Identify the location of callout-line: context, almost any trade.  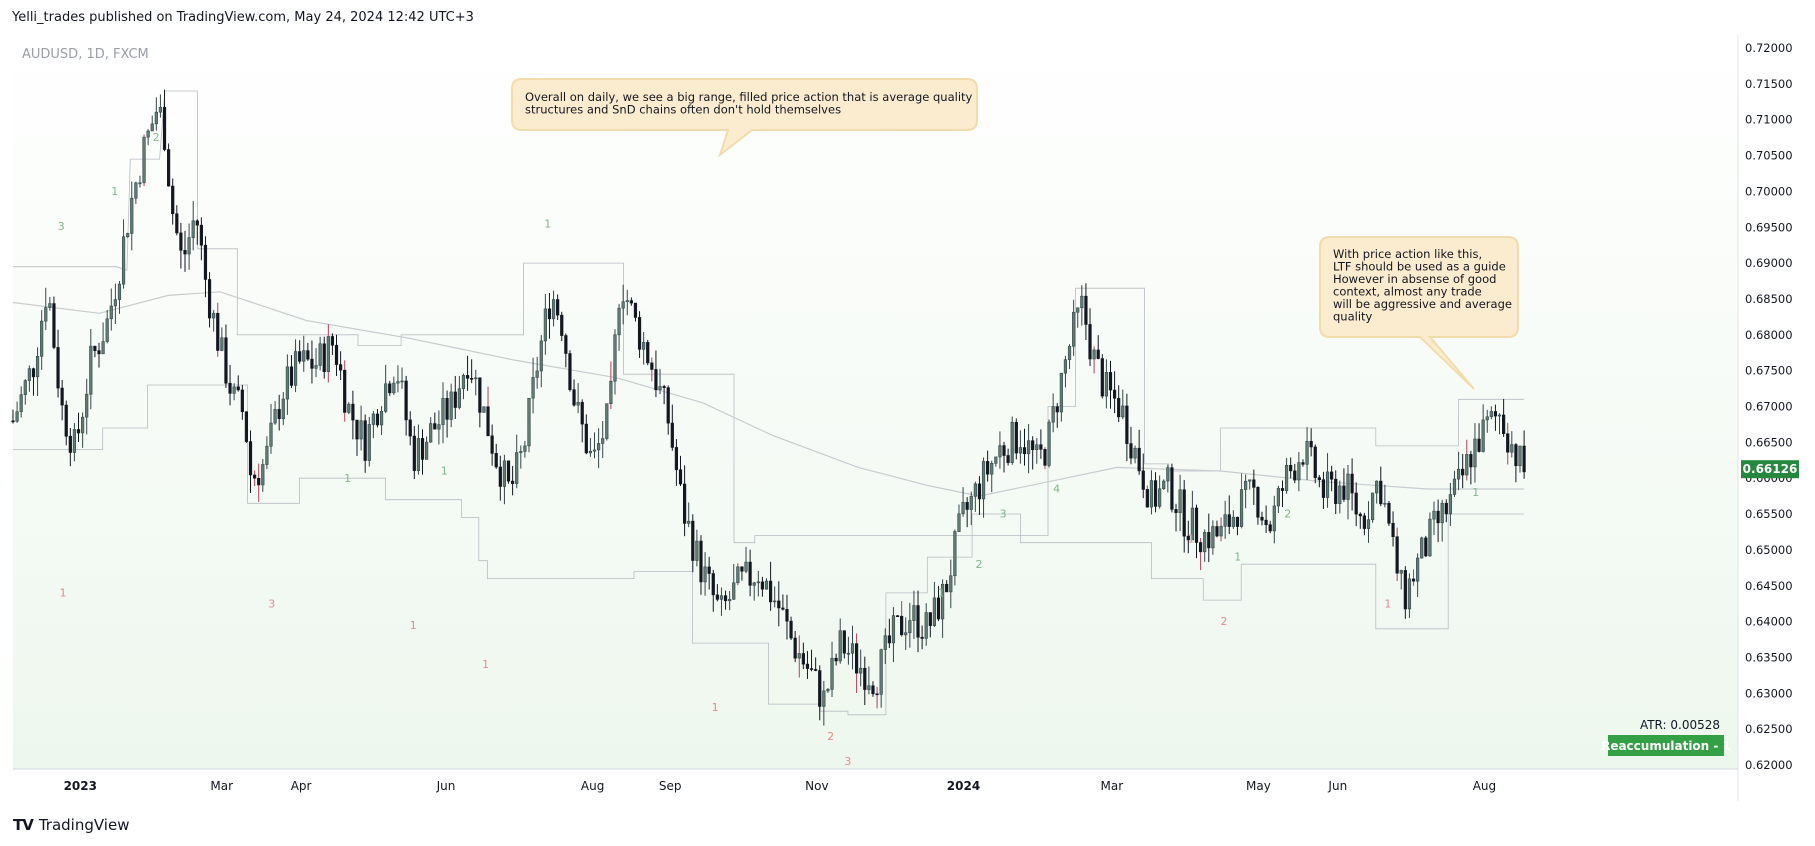
(1407, 292).